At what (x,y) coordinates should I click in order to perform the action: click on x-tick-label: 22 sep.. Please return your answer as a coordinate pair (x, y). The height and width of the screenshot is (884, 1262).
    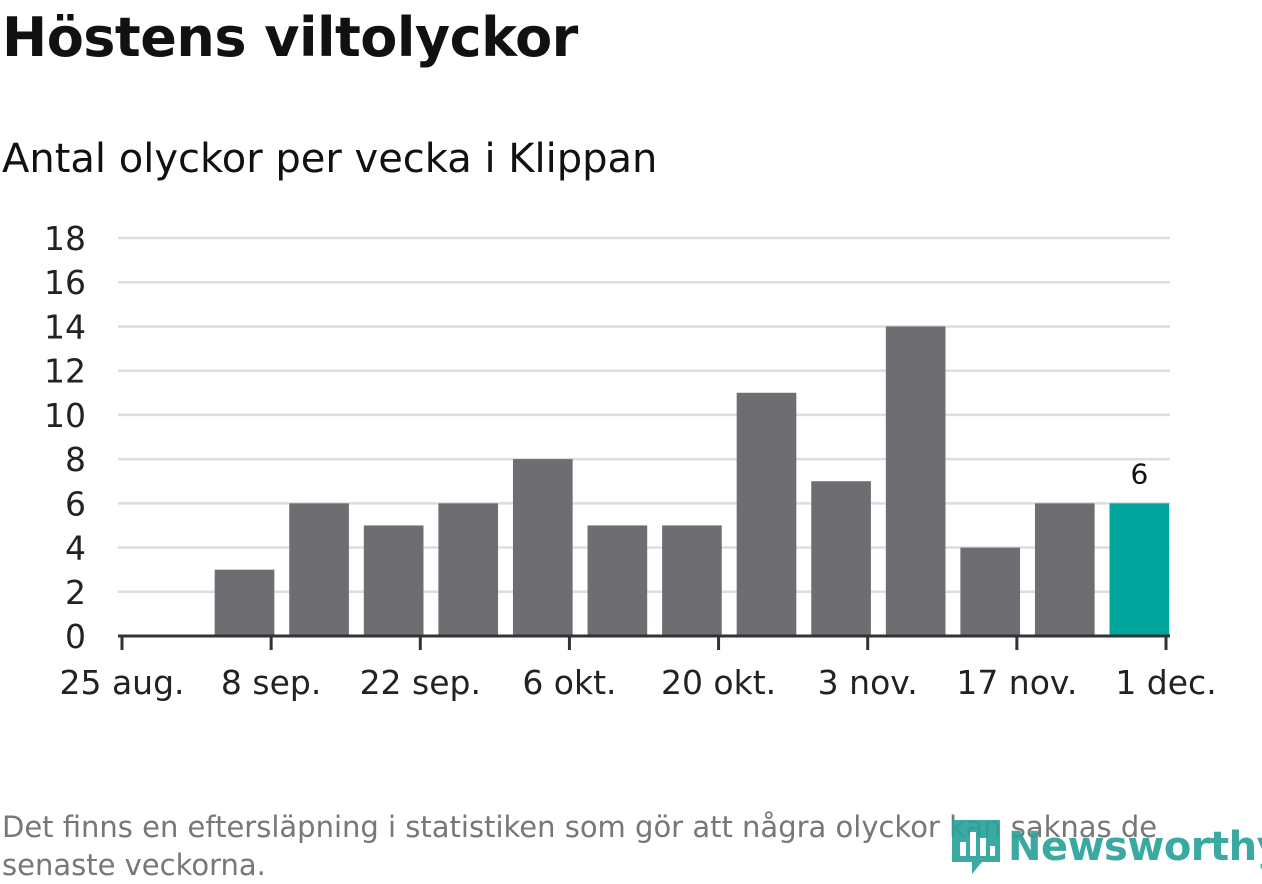
    Looking at the image, I should click on (420, 682).